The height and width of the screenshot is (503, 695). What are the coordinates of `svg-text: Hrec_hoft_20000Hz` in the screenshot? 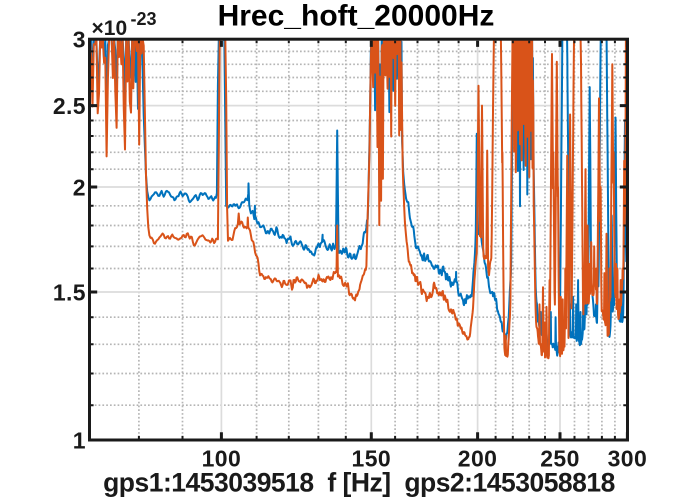 It's located at (356, 16).